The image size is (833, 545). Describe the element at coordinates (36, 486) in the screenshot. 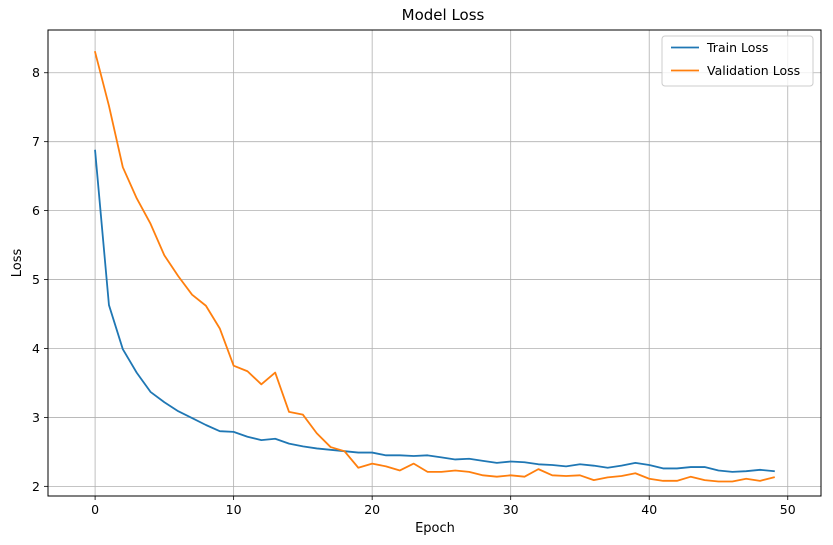

I see `y-tick-label: 2` at that location.